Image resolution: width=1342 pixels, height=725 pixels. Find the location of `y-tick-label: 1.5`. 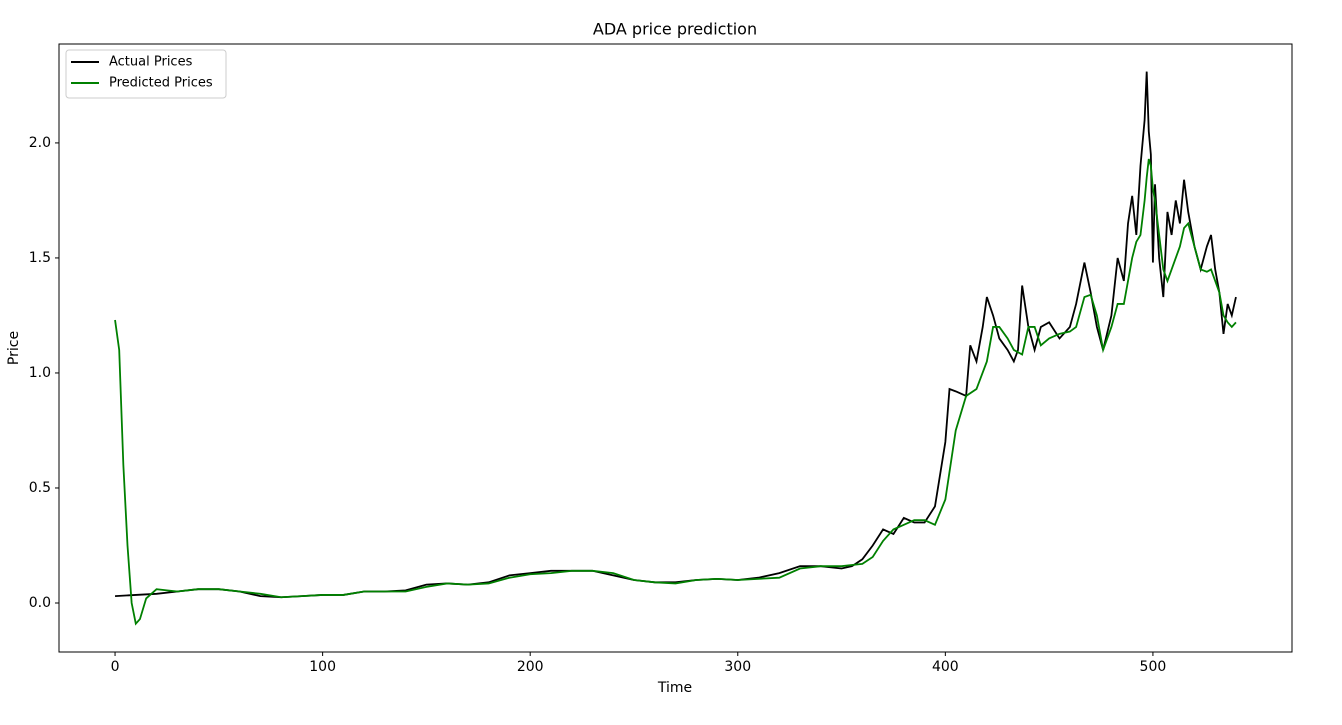

y-tick-label: 1.5 is located at coordinates (40, 258).